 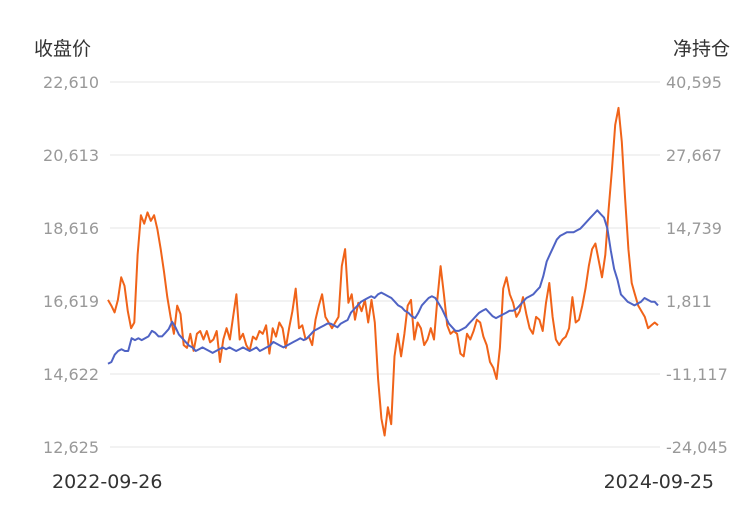 I want to click on left-tick-label: 16,619, so click(x=71, y=301).